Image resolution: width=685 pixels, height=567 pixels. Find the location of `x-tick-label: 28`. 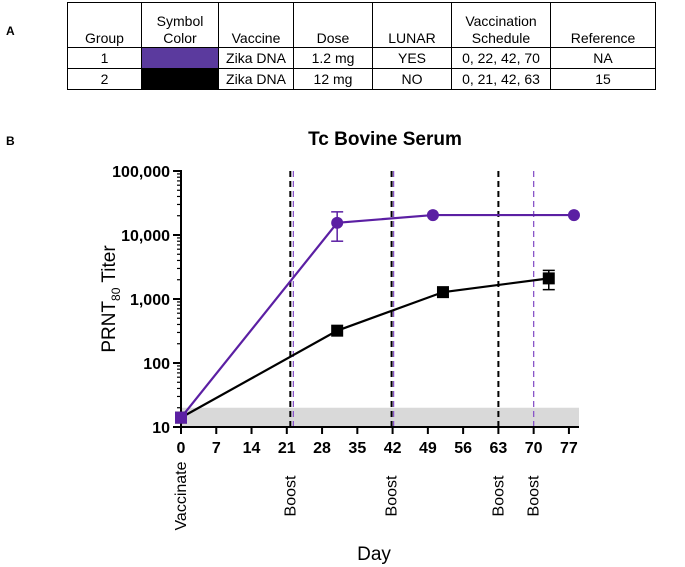

x-tick-label: 28 is located at coordinates (322, 448).